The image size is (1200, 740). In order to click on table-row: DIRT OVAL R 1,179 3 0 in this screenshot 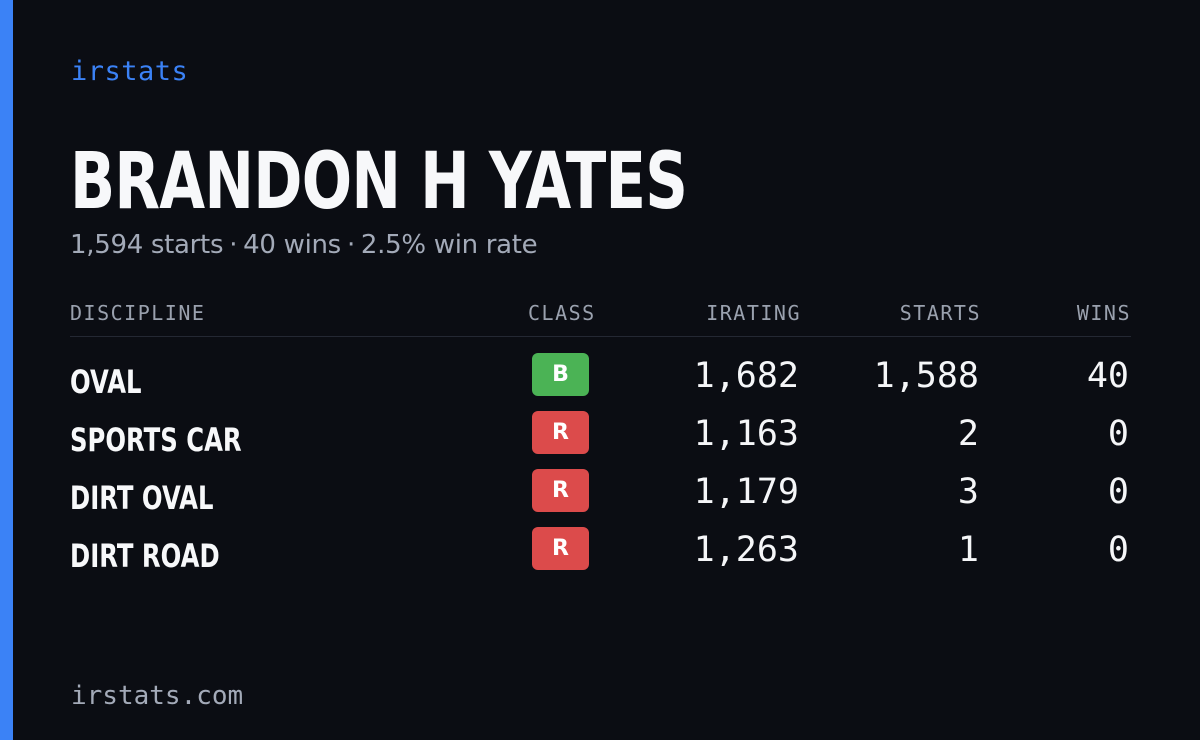, I will do `click(600, 498)`.